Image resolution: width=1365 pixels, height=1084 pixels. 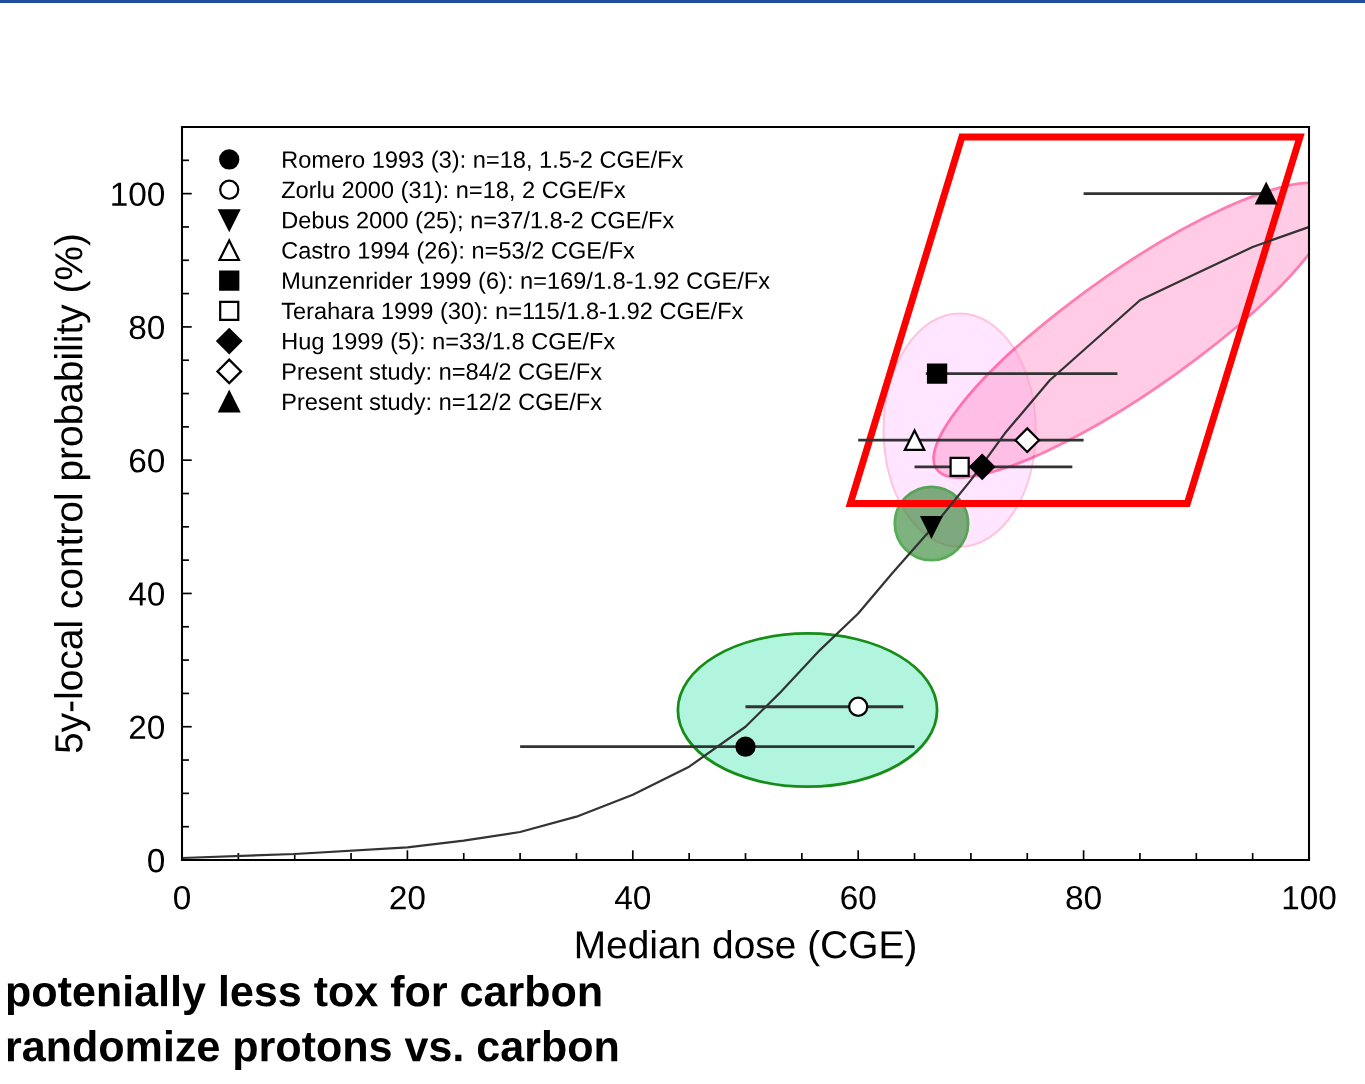 I want to click on x-tick-label: 60, so click(x=858, y=897).